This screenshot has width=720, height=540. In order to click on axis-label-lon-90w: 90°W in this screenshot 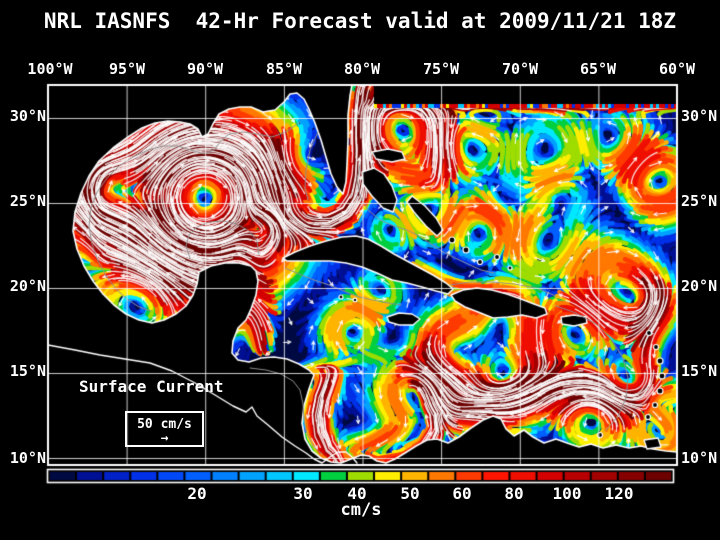, I will do `click(205, 69)`.